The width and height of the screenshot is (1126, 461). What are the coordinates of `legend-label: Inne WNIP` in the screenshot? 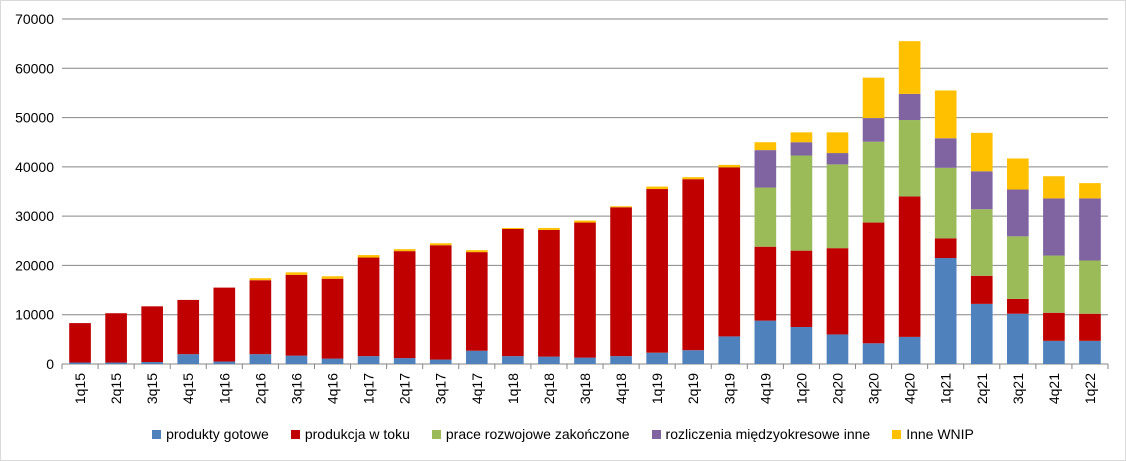 It's located at (940, 434).